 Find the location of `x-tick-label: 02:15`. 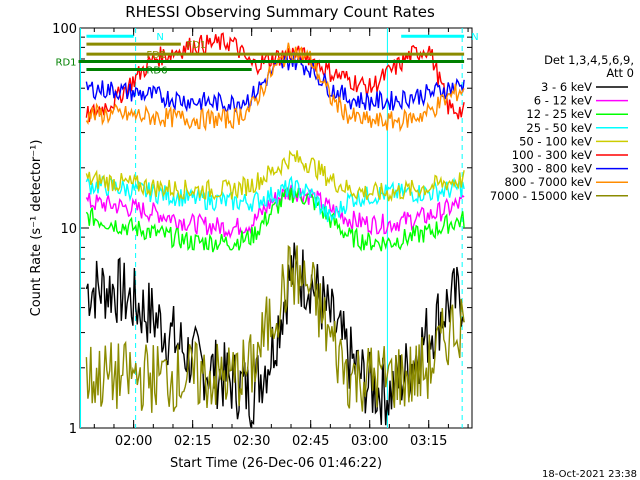

x-tick-label: 02:15 is located at coordinates (192, 441).